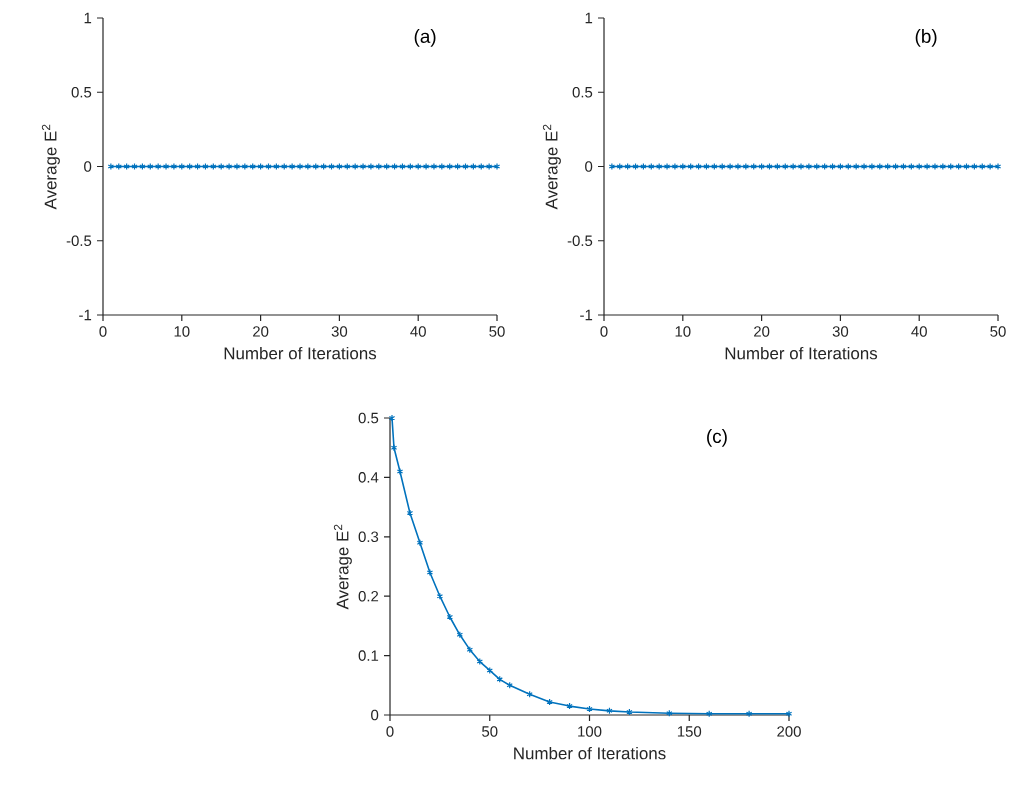 Image resolution: width=1011 pixels, height=794 pixels. I want to click on annotation: (c), so click(717, 438).